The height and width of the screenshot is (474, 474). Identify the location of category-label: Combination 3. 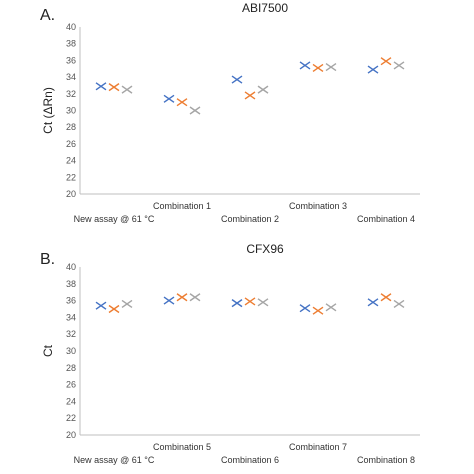
(318, 206).